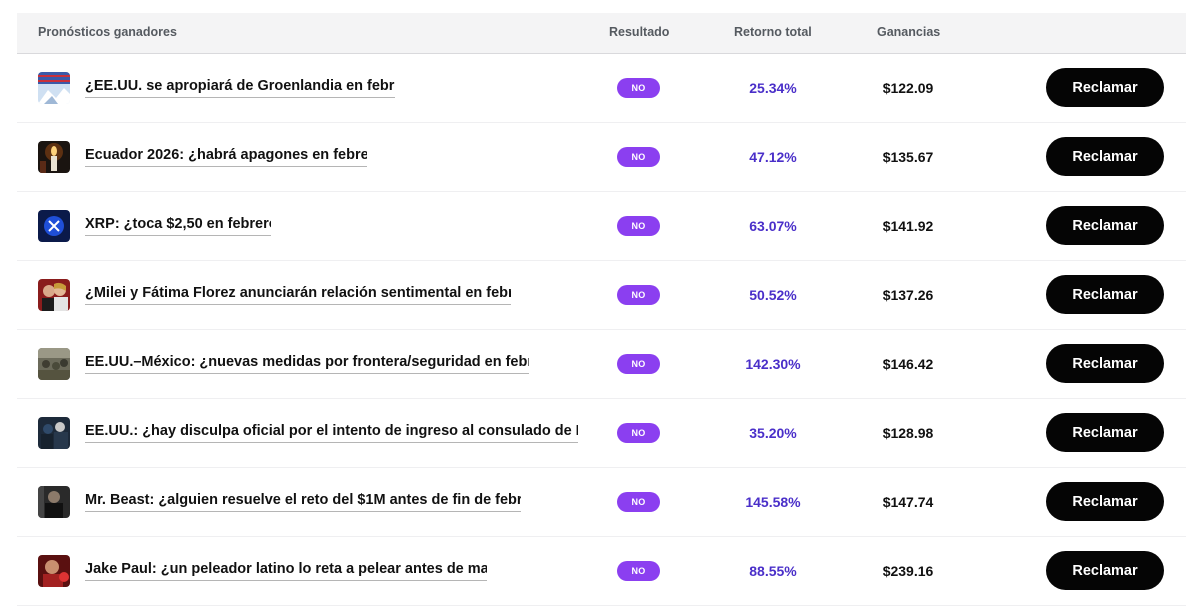  I want to click on total-return-value: 63.07%, so click(773, 226).